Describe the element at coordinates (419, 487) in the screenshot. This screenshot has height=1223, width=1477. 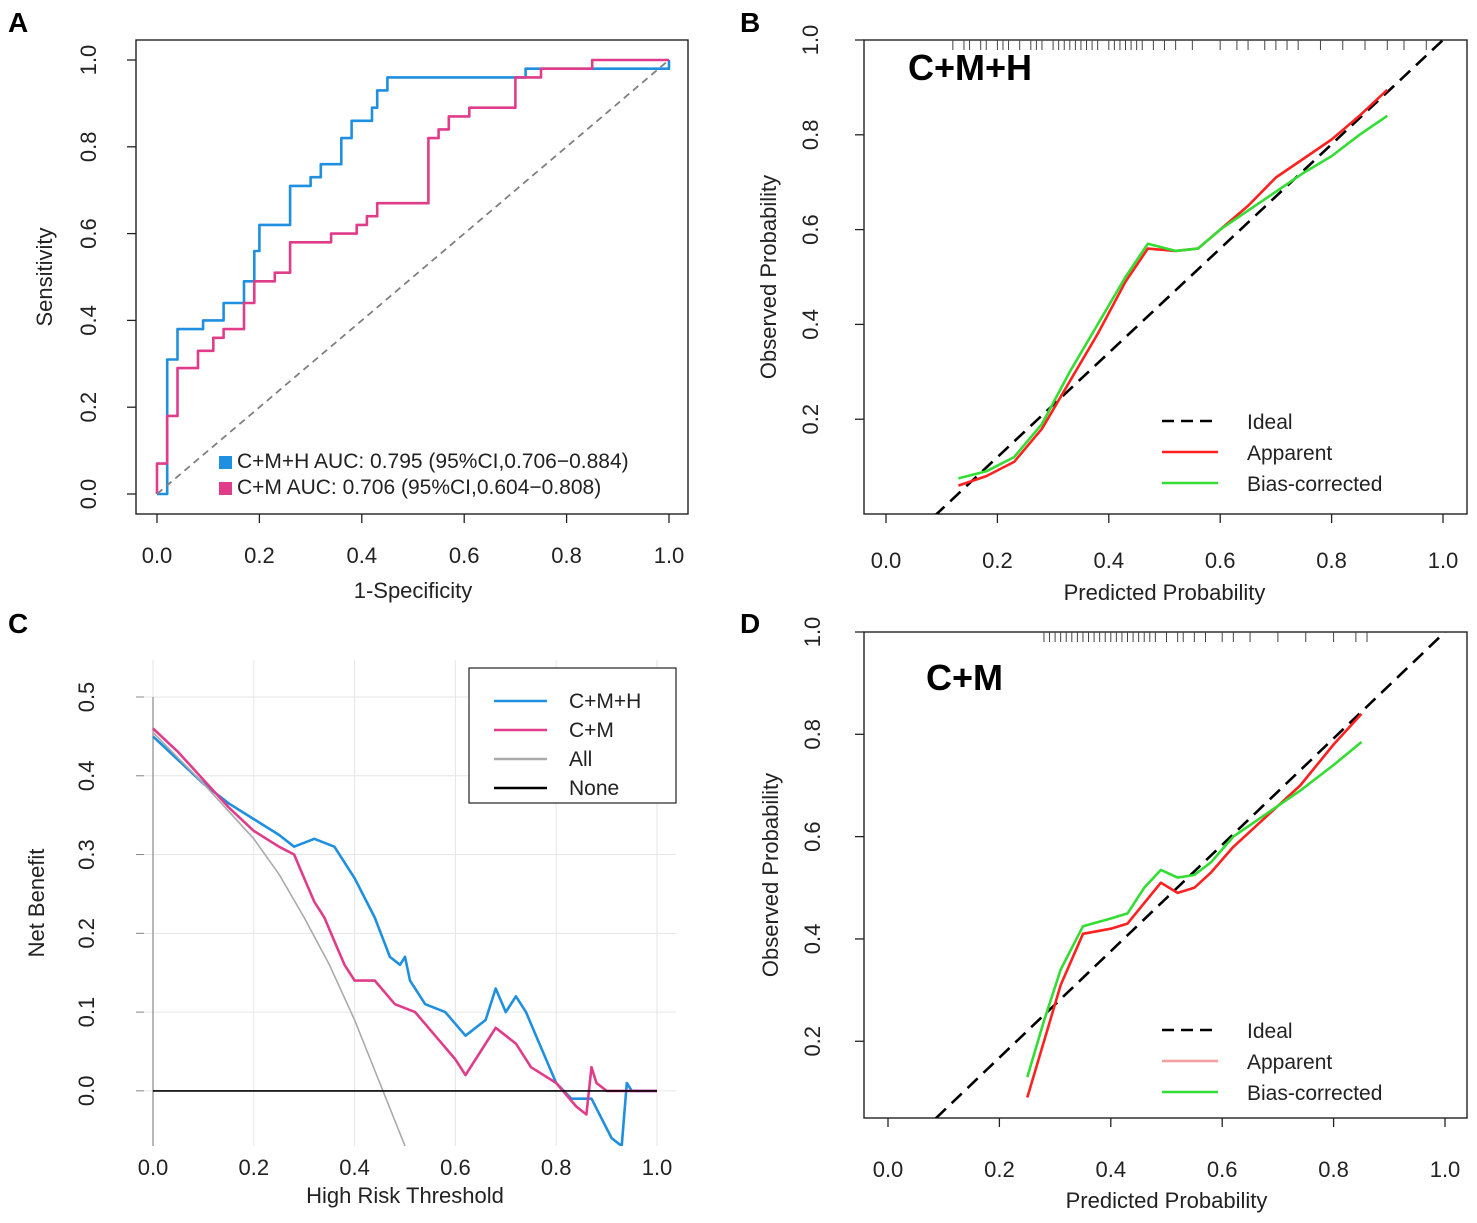
I see `legend-label: C+M AUC: 0.706 (95%CI,0.604−0.808)` at that location.